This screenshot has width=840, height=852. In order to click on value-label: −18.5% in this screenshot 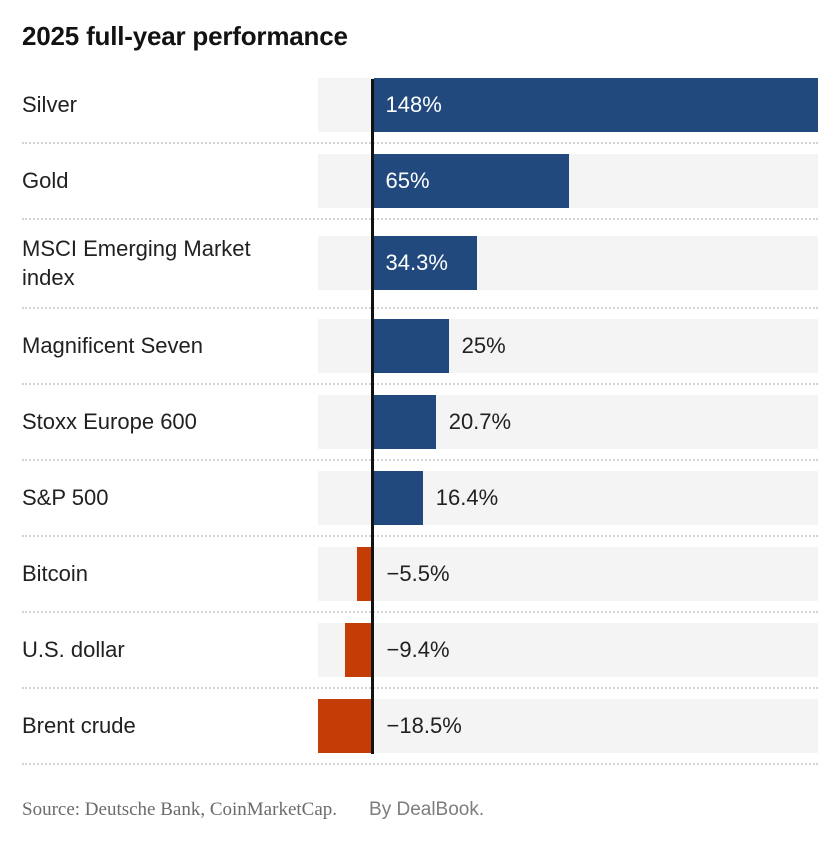, I will do `click(424, 725)`.